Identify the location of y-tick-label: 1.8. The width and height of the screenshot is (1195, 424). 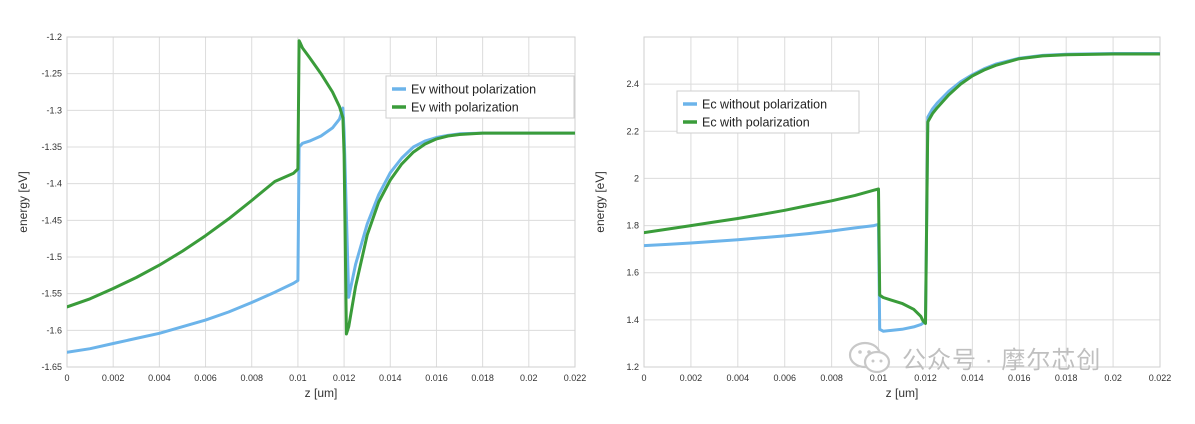
(632, 226).